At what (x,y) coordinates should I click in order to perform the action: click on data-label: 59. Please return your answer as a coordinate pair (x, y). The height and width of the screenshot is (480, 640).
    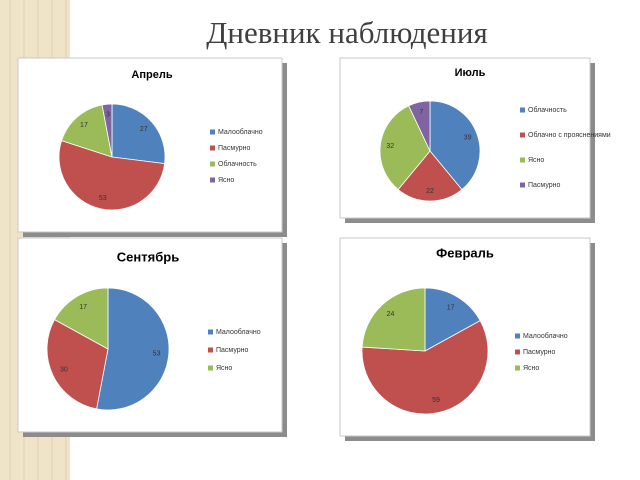
    Looking at the image, I should click on (436, 400).